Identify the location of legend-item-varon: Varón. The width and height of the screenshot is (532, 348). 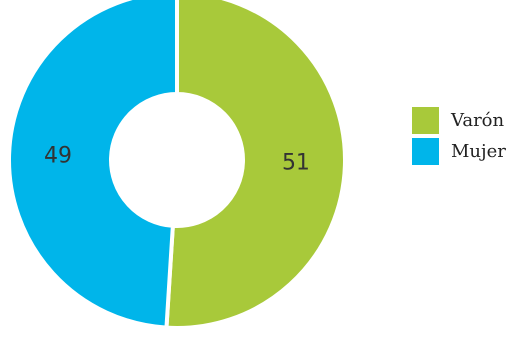
(459, 120).